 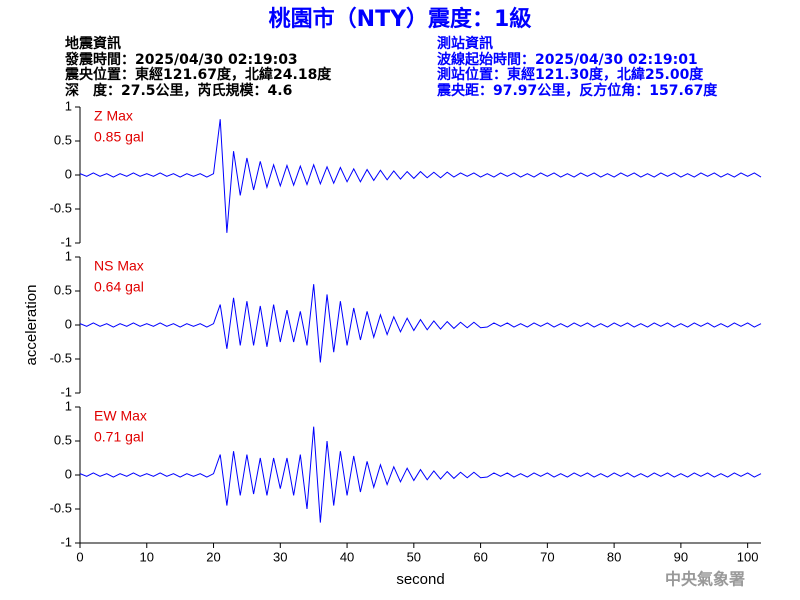 I want to click on info-line: 震央距：97.97公里，反方位角：157.67度, so click(x=577, y=90).